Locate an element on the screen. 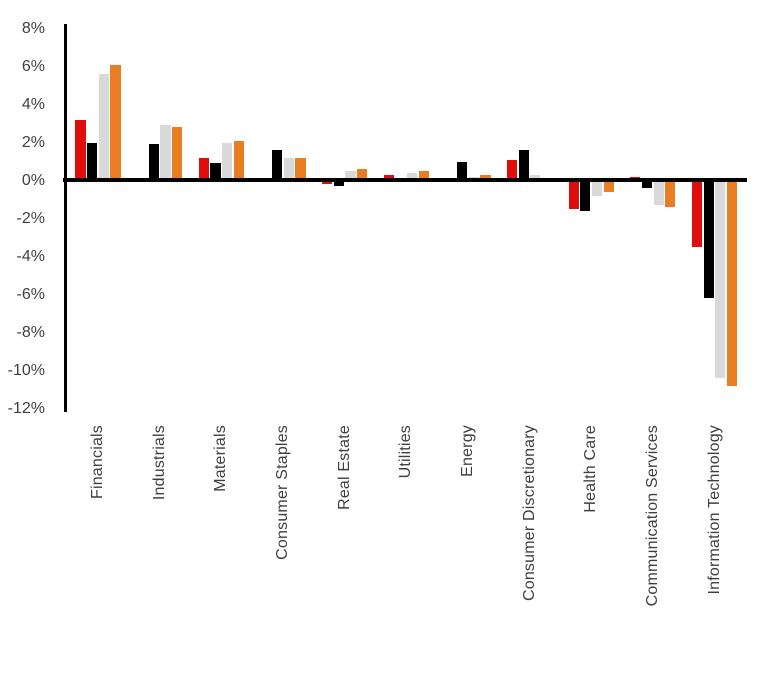 The image size is (757, 675). x-category-label-text: Consumer Discretionary is located at coordinates (529, 513).